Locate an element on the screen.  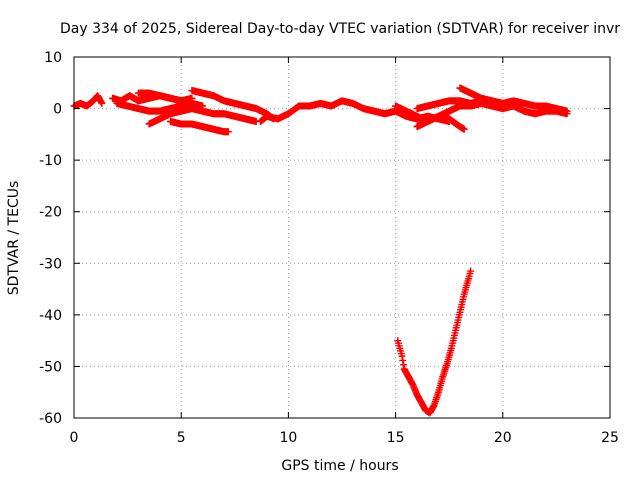
y-tick-label: -10 is located at coordinates (50, 161).